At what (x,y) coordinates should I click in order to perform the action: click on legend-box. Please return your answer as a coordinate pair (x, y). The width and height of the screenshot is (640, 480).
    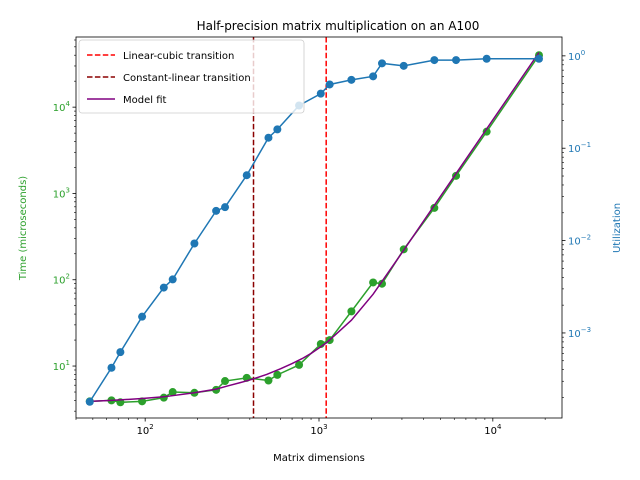
    Looking at the image, I should click on (191, 76).